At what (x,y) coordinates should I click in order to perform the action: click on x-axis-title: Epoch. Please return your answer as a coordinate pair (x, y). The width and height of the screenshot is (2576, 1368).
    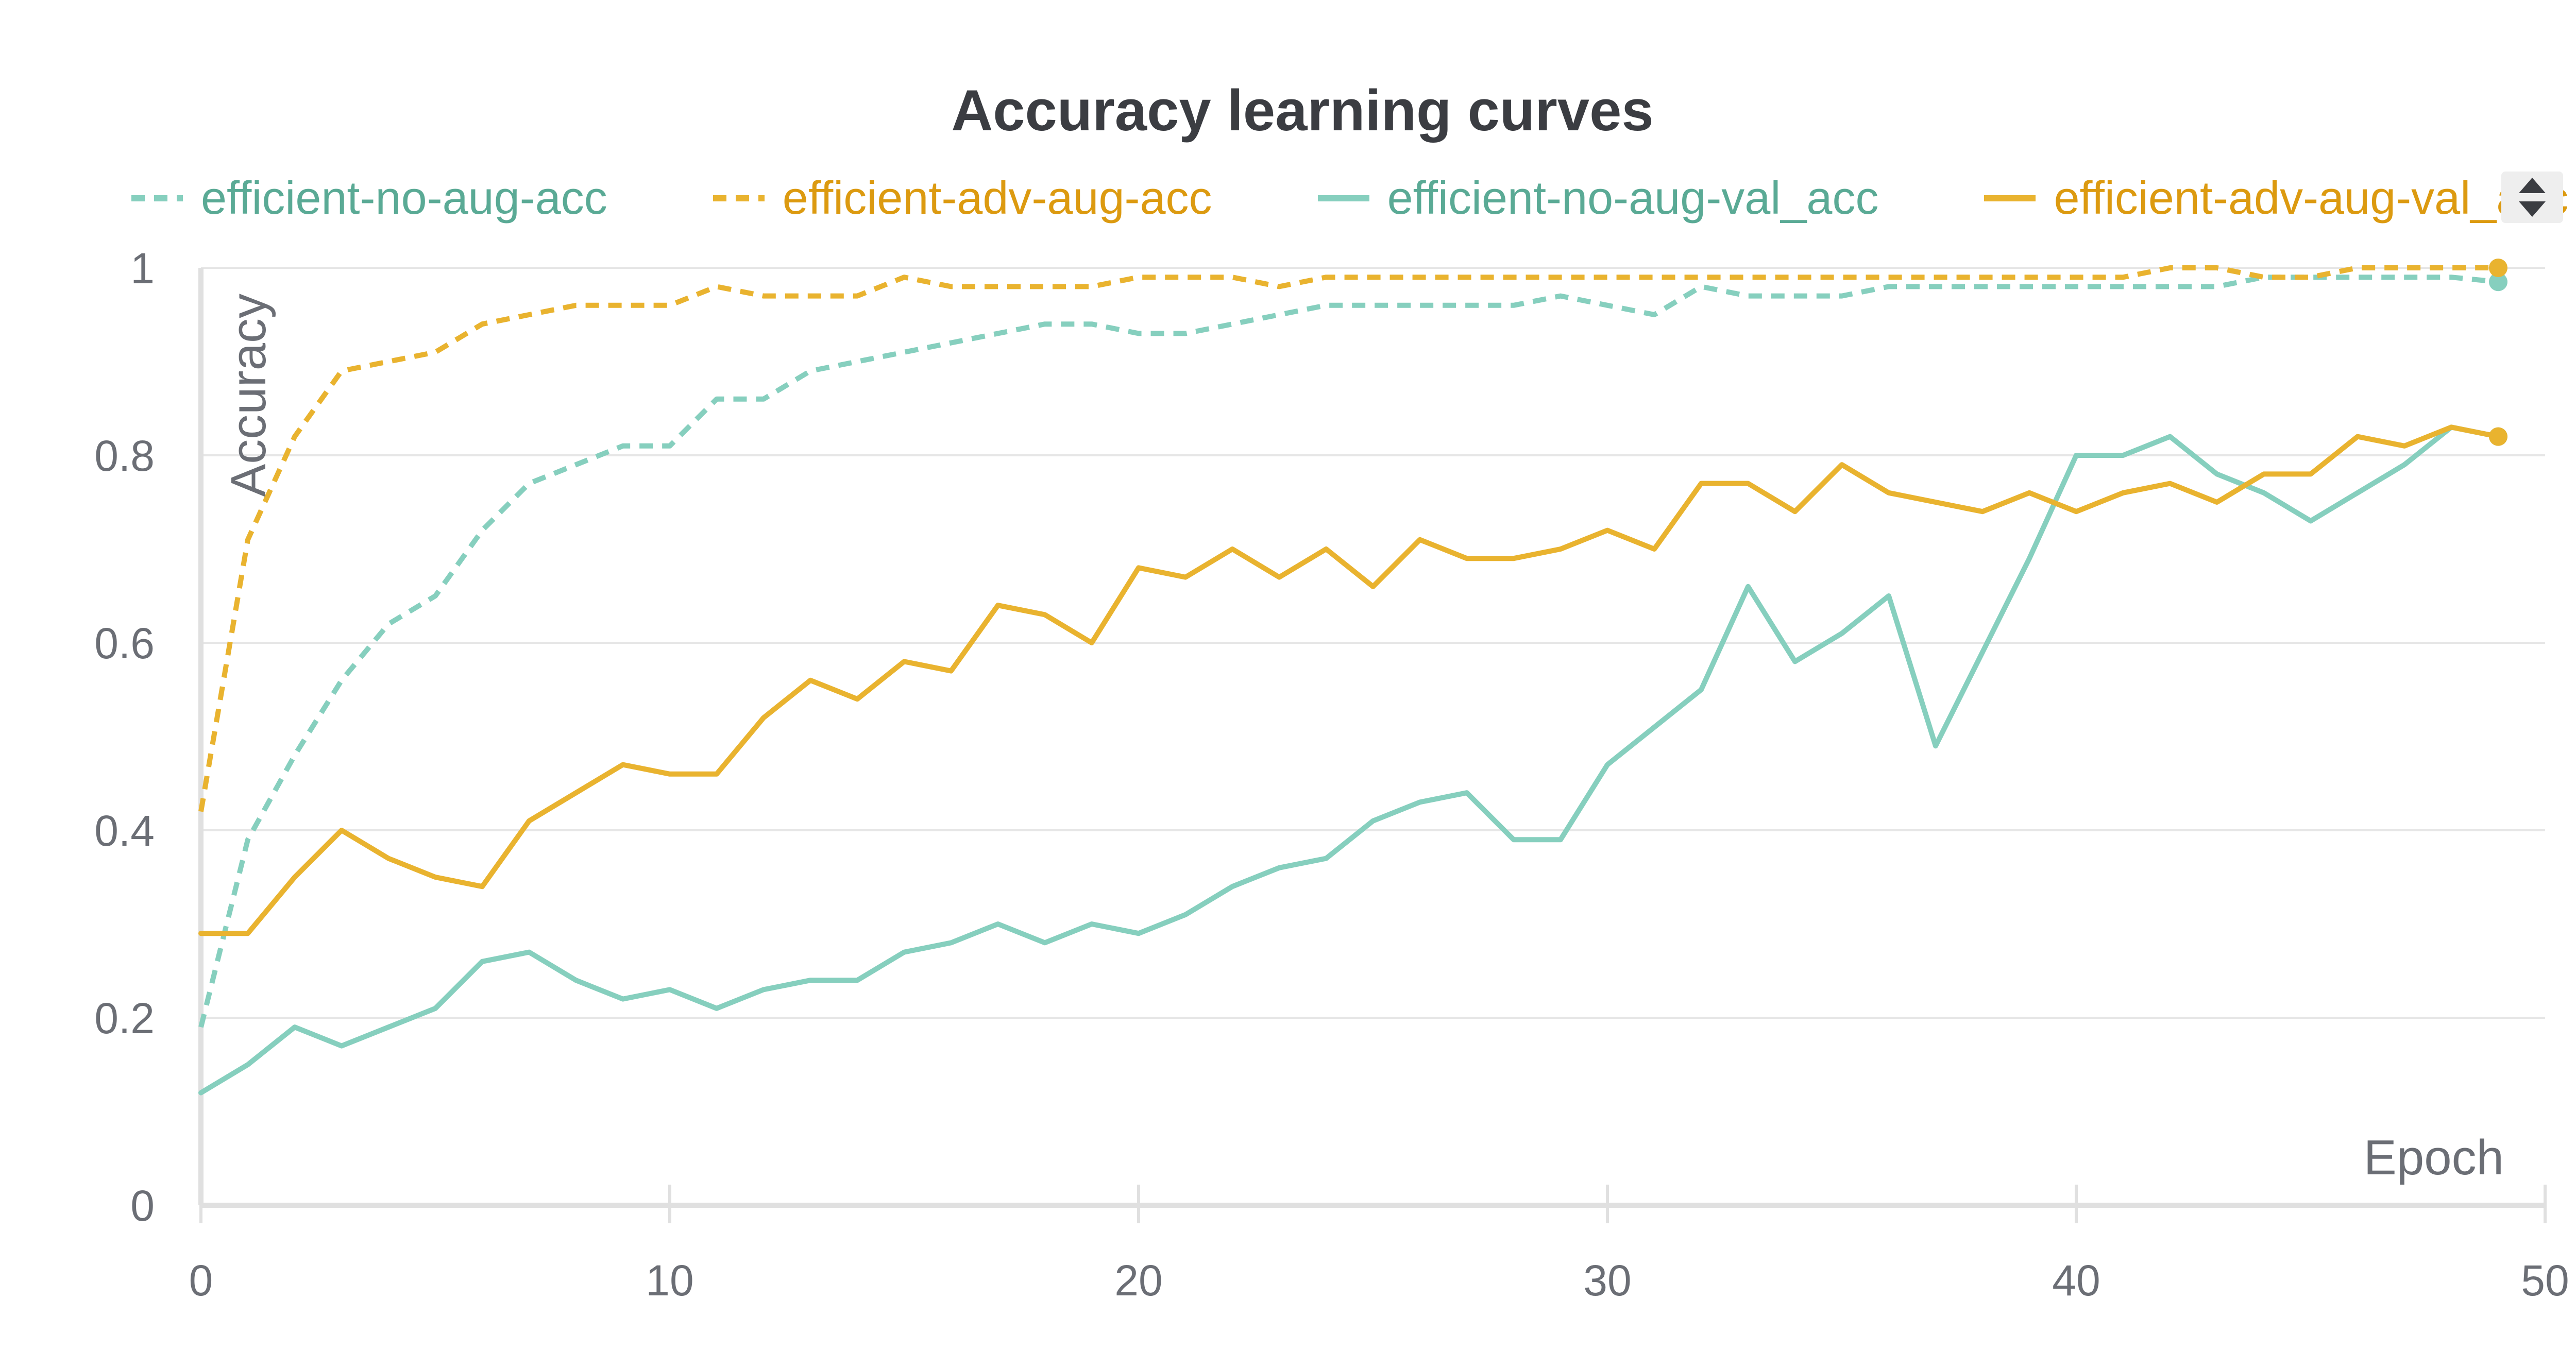
    Looking at the image, I should click on (2434, 1157).